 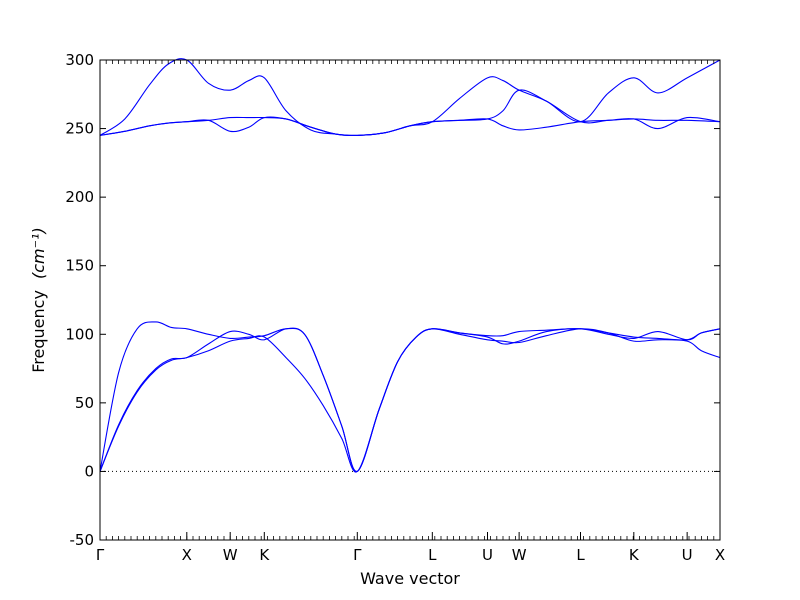 I want to click on y-tick-label: 0, so click(x=89, y=471).